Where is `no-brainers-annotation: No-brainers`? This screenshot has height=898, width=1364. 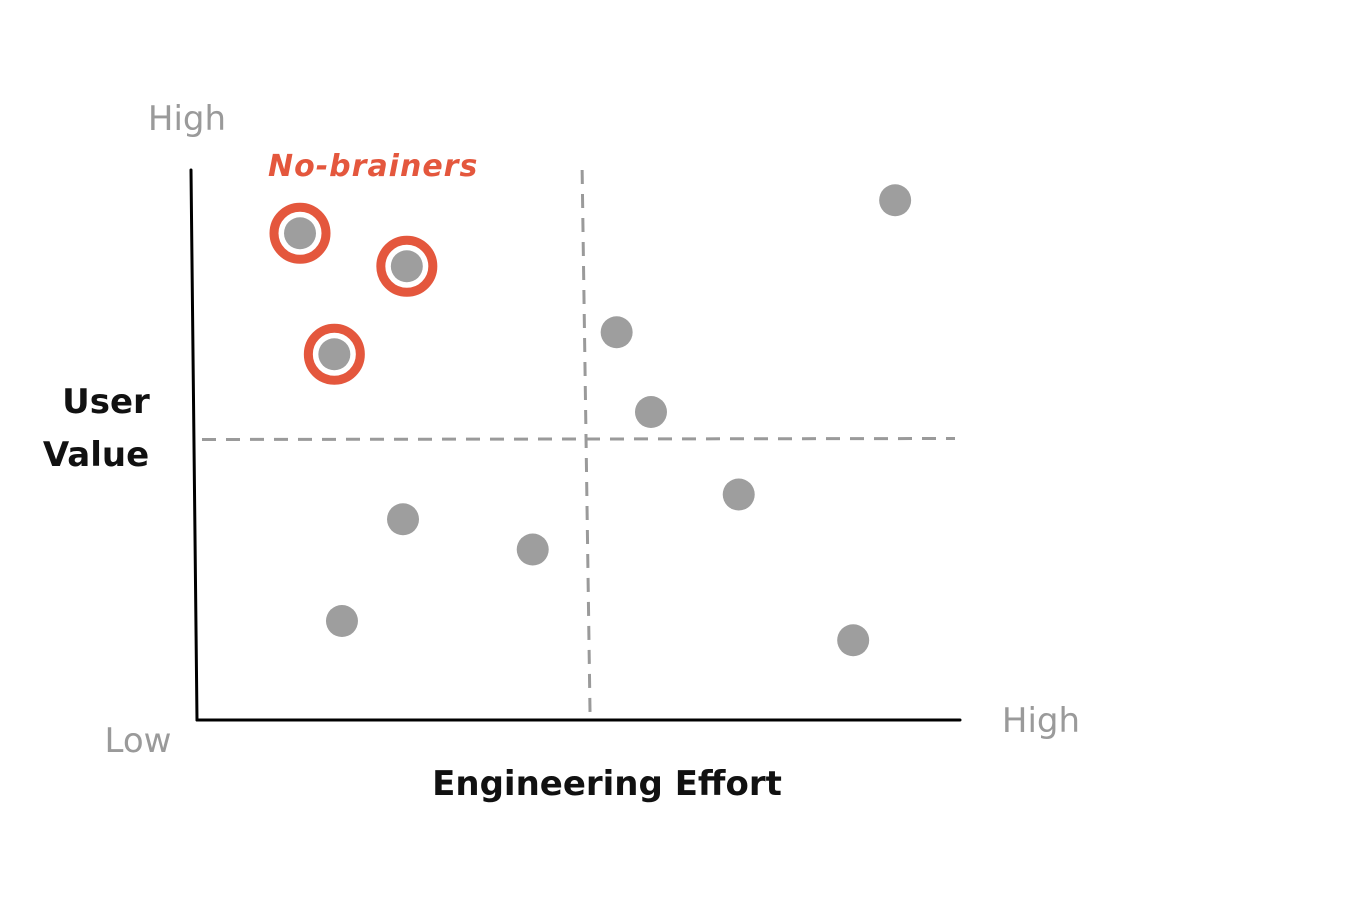
no-brainers-annotation: No-brainers is located at coordinates (373, 166).